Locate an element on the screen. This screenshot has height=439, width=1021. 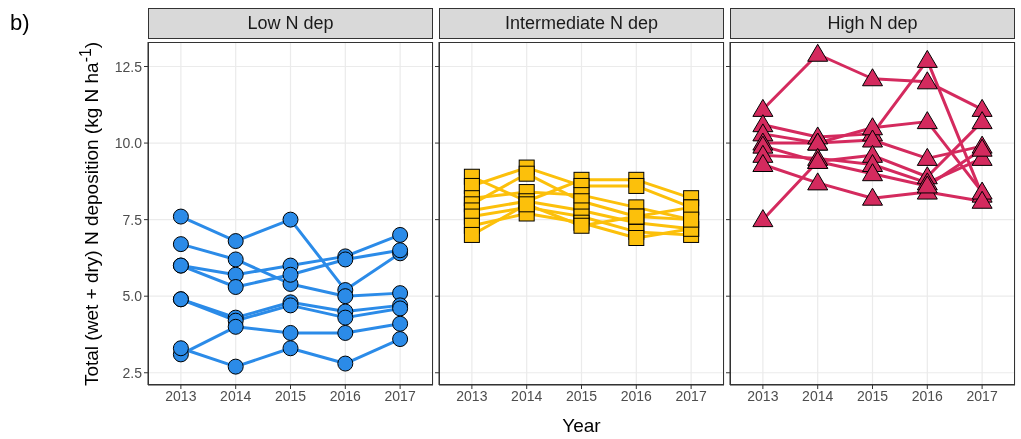
y-tick-label: 12.5 is located at coordinates (128, 66).